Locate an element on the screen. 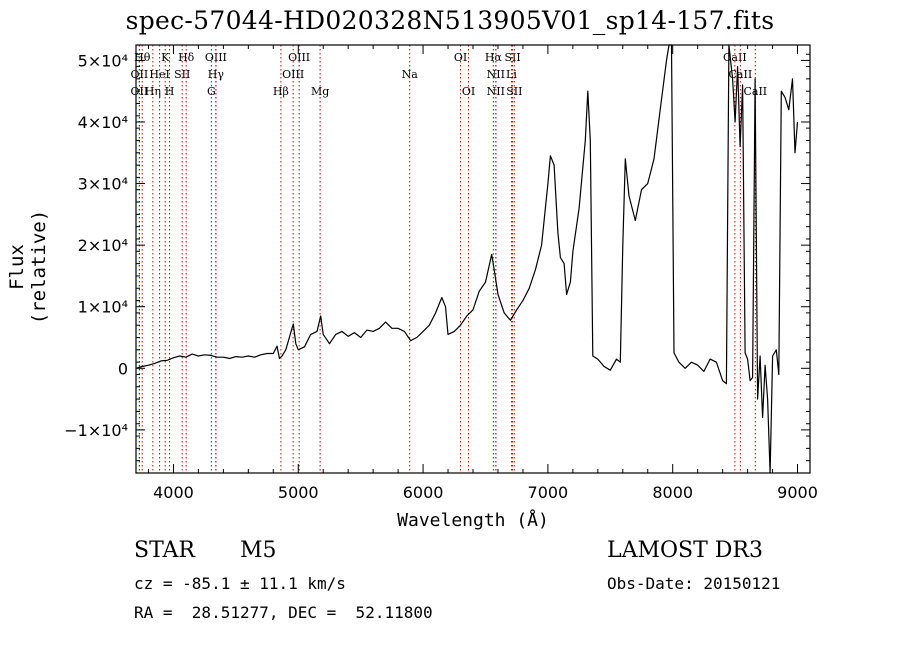  line-marker-label: Hα is located at coordinates (494, 57).